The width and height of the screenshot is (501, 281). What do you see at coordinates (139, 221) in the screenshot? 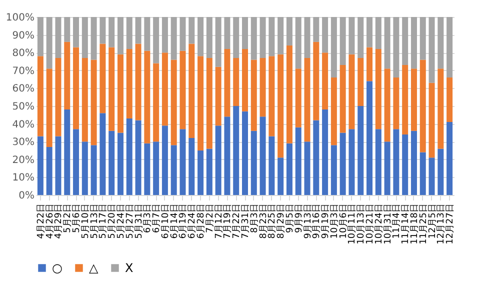
I see `x-tick-label: 5月31日` at bounding box center [139, 221].